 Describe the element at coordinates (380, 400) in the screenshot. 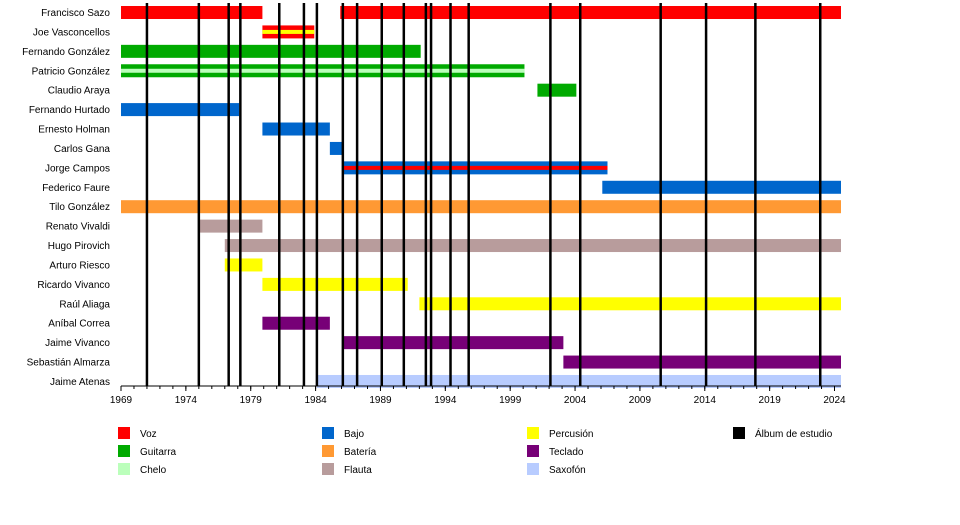

I see `x-tick-label: 1989` at that location.